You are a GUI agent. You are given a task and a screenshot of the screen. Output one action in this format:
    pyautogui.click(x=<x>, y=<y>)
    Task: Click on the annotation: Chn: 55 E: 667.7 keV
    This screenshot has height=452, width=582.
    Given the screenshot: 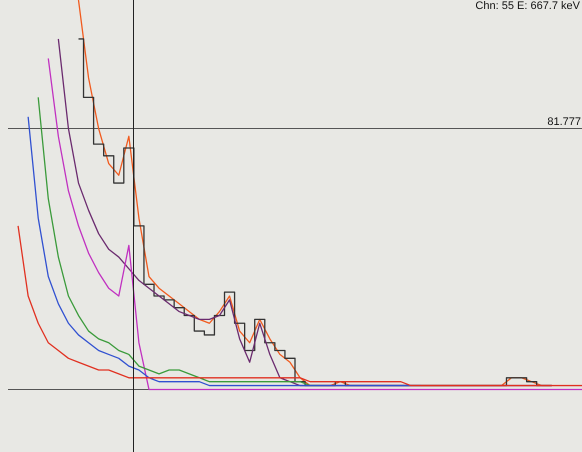 What is the action you would take?
    pyautogui.click(x=527, y=6)
    